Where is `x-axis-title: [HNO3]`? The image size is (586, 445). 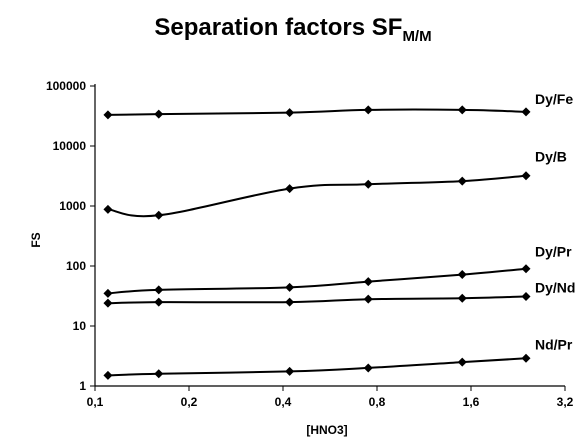 x-axis-title: [HNO3] is located at coordinates (326, 430).